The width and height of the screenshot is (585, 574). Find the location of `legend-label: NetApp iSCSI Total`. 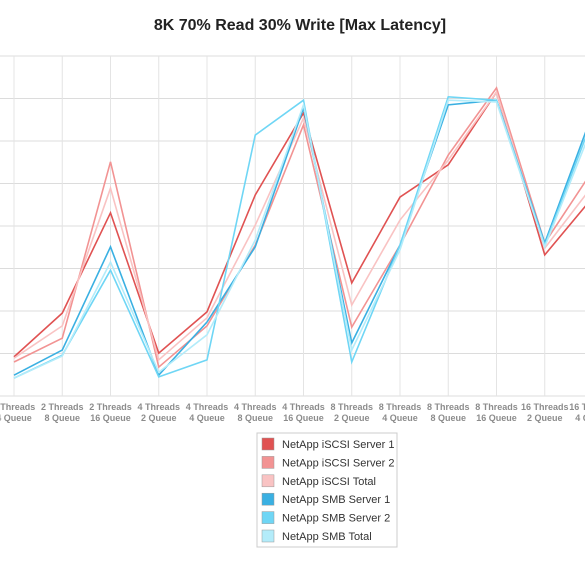

legend-label: NetApp iSCSI Total is located at coordinates (329, 482).